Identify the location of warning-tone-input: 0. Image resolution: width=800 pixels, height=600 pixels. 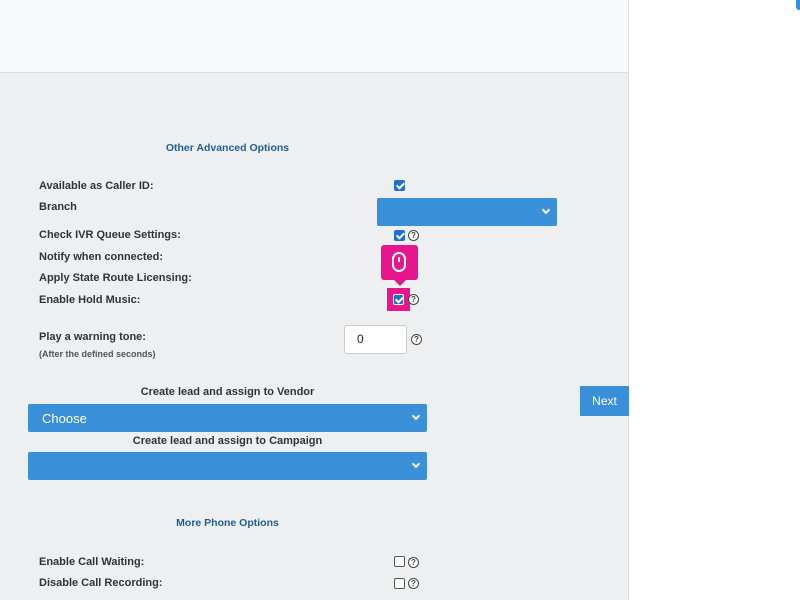
(375, 339).